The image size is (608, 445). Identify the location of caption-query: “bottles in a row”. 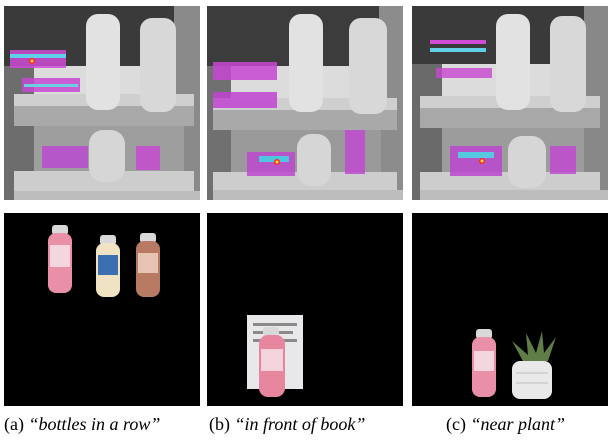
(94, 424).